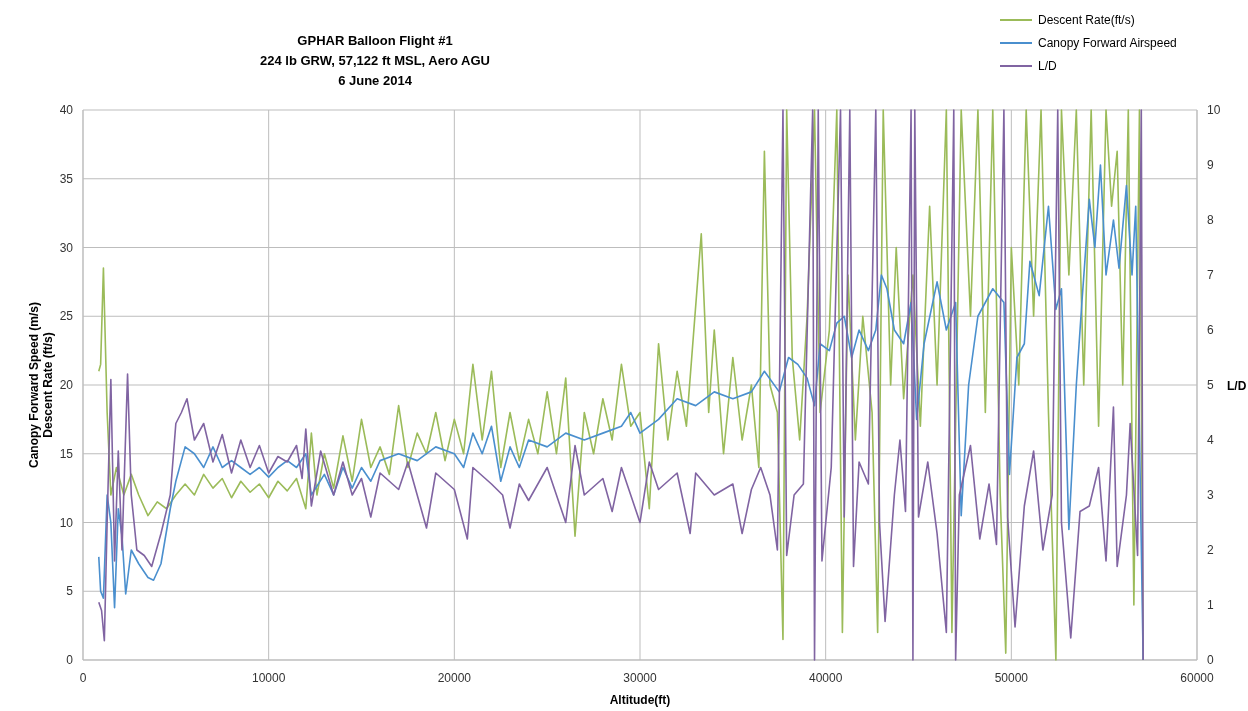 The image size is (1248, 711). I want to click on y2-tick-label: 4, so click(1210, 440).